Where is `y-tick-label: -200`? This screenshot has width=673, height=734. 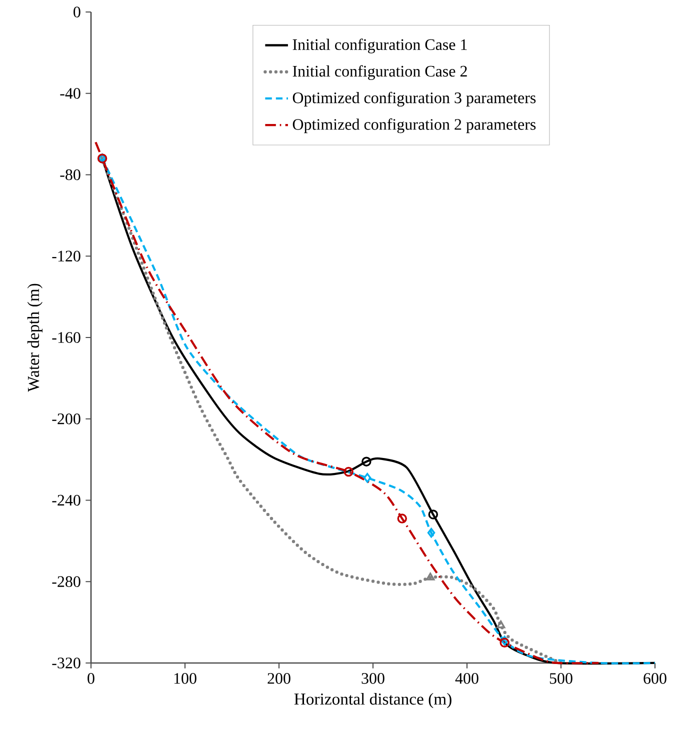 y-tick-label: -200 is located at coordinates (66, 418).